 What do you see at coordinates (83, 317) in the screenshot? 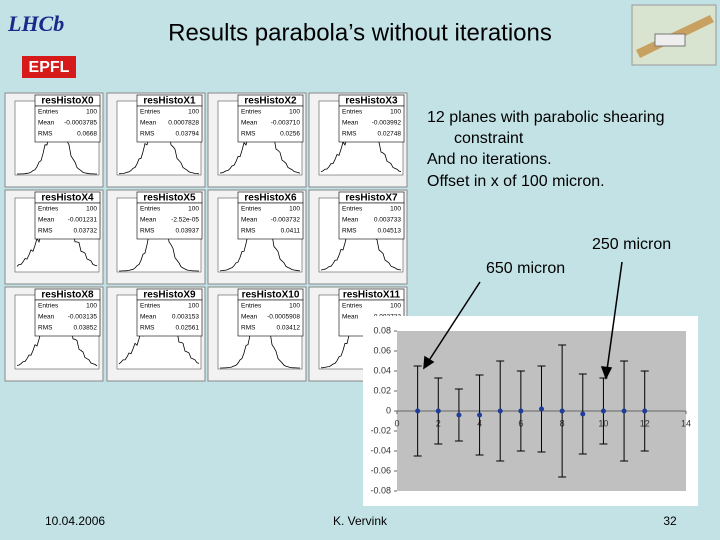
I see `stat-value: -0.003135` at bounding box center [83, 317].